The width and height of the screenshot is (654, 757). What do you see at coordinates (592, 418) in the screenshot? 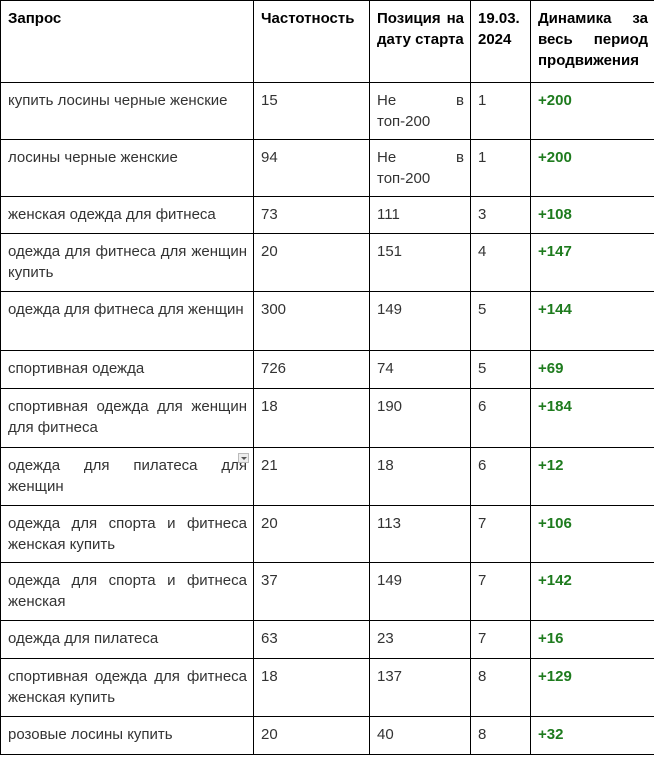
I see `dynamics-cell: +184` at bounding box center [592, 418].